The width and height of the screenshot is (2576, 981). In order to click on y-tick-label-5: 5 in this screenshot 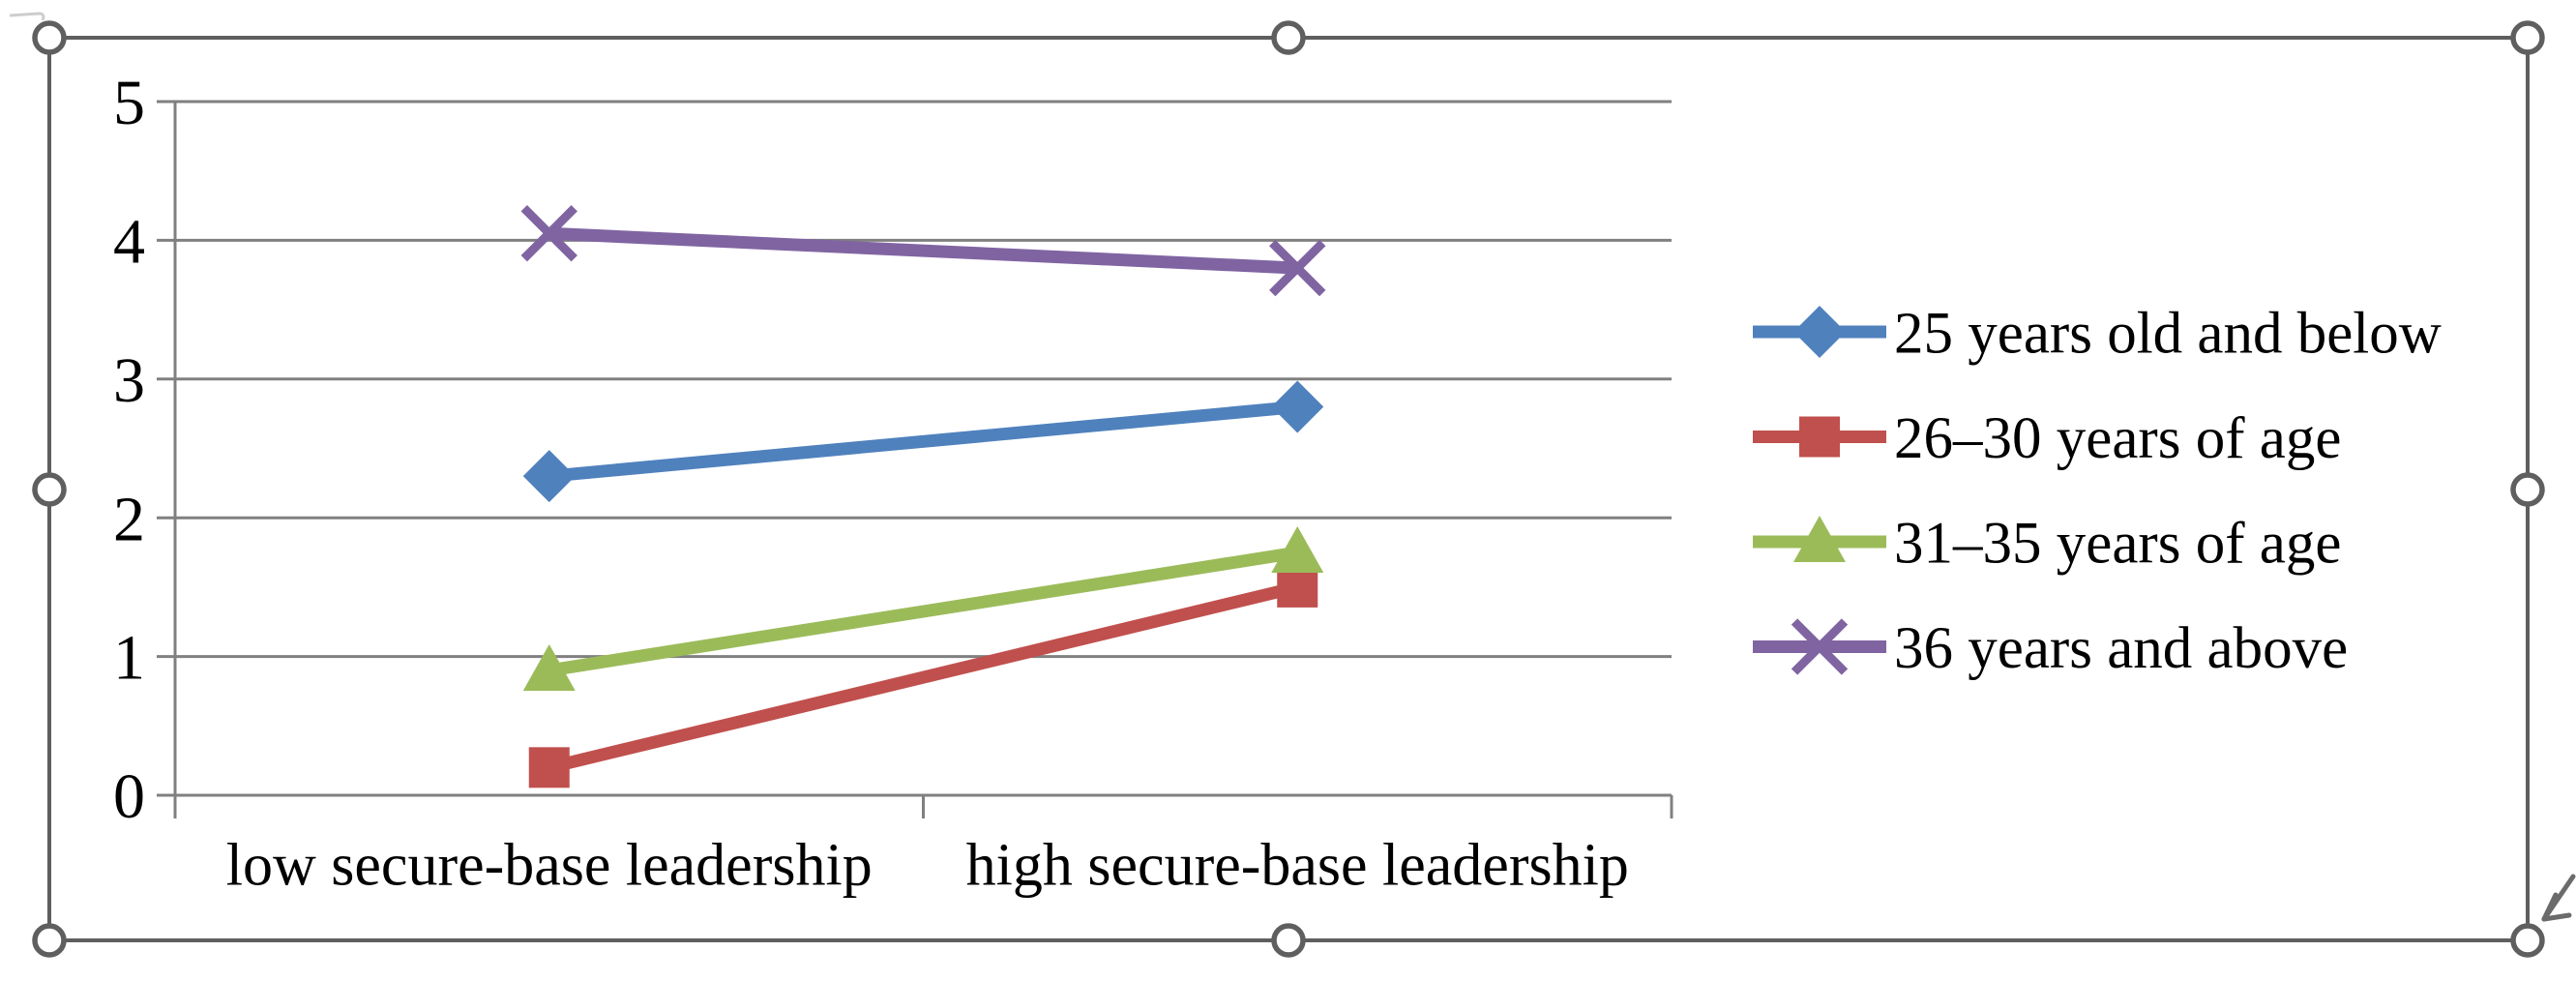, I will do `click(129, 103)`.